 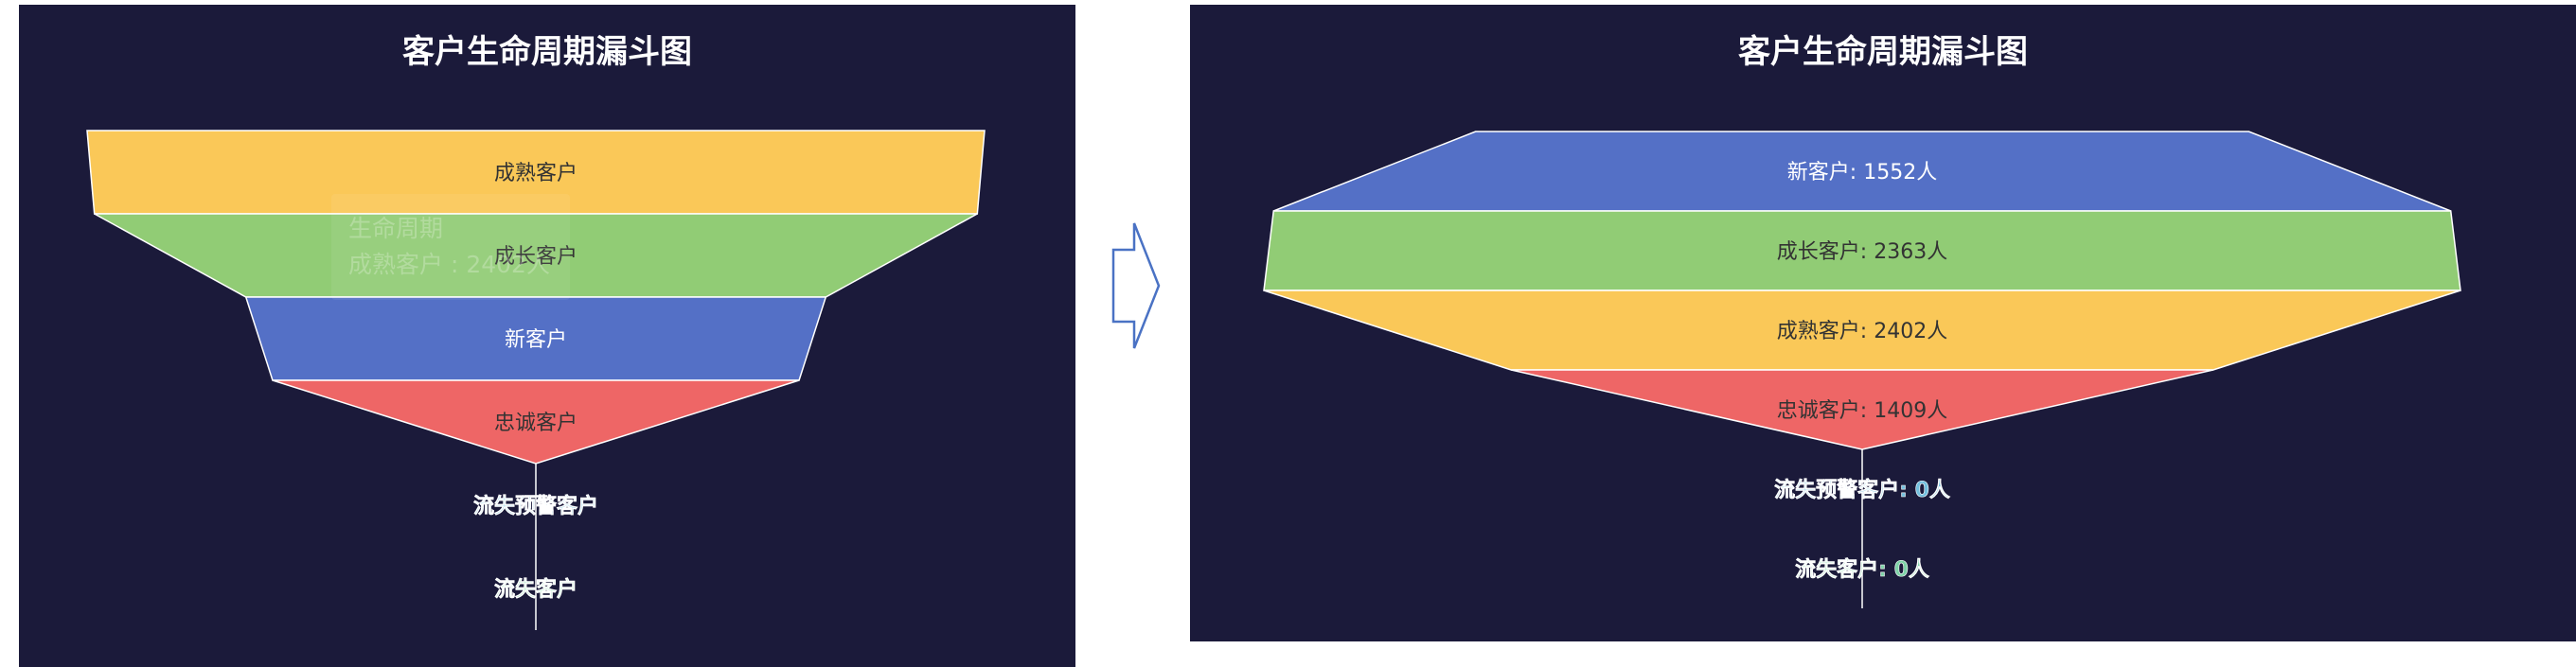 I want to click on tooltip-title: 生命周期, so click(x=396, y=229).